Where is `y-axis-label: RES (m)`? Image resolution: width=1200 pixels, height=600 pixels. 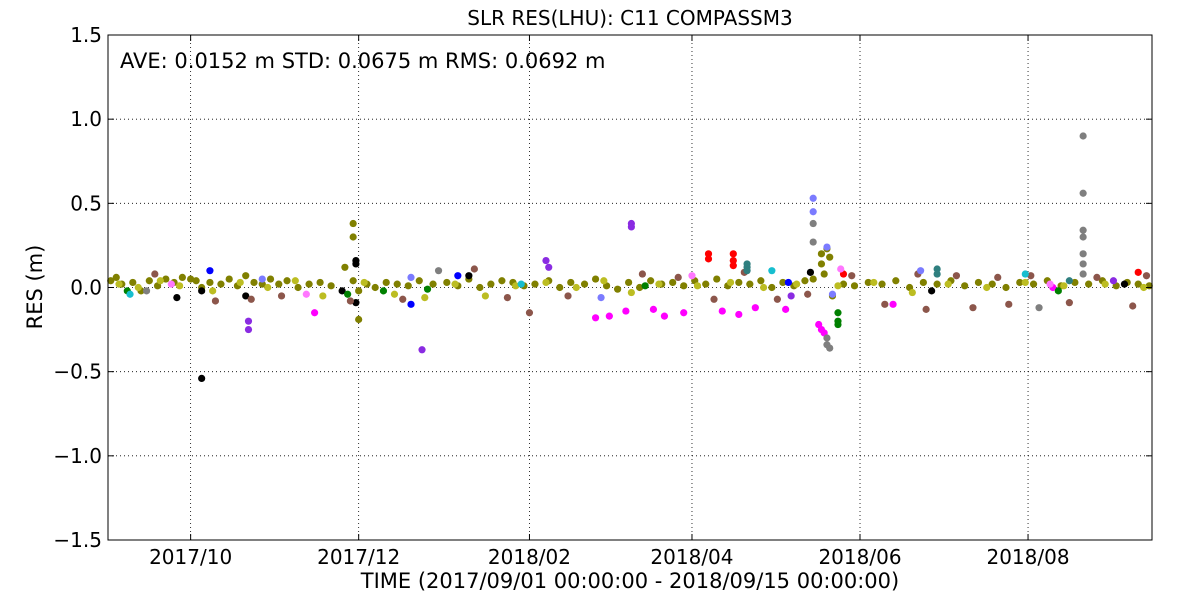
y-axis-label: RES (m) is located at coordinates (35, 287).